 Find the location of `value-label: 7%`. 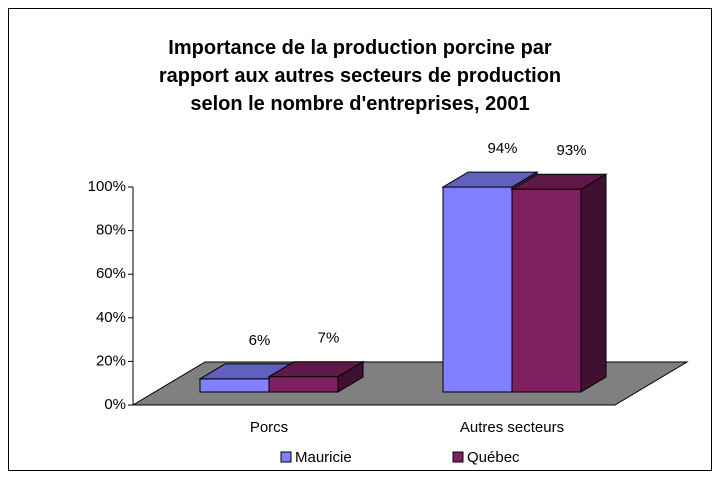

value-label: 7% is located at coordinates (329, 338).